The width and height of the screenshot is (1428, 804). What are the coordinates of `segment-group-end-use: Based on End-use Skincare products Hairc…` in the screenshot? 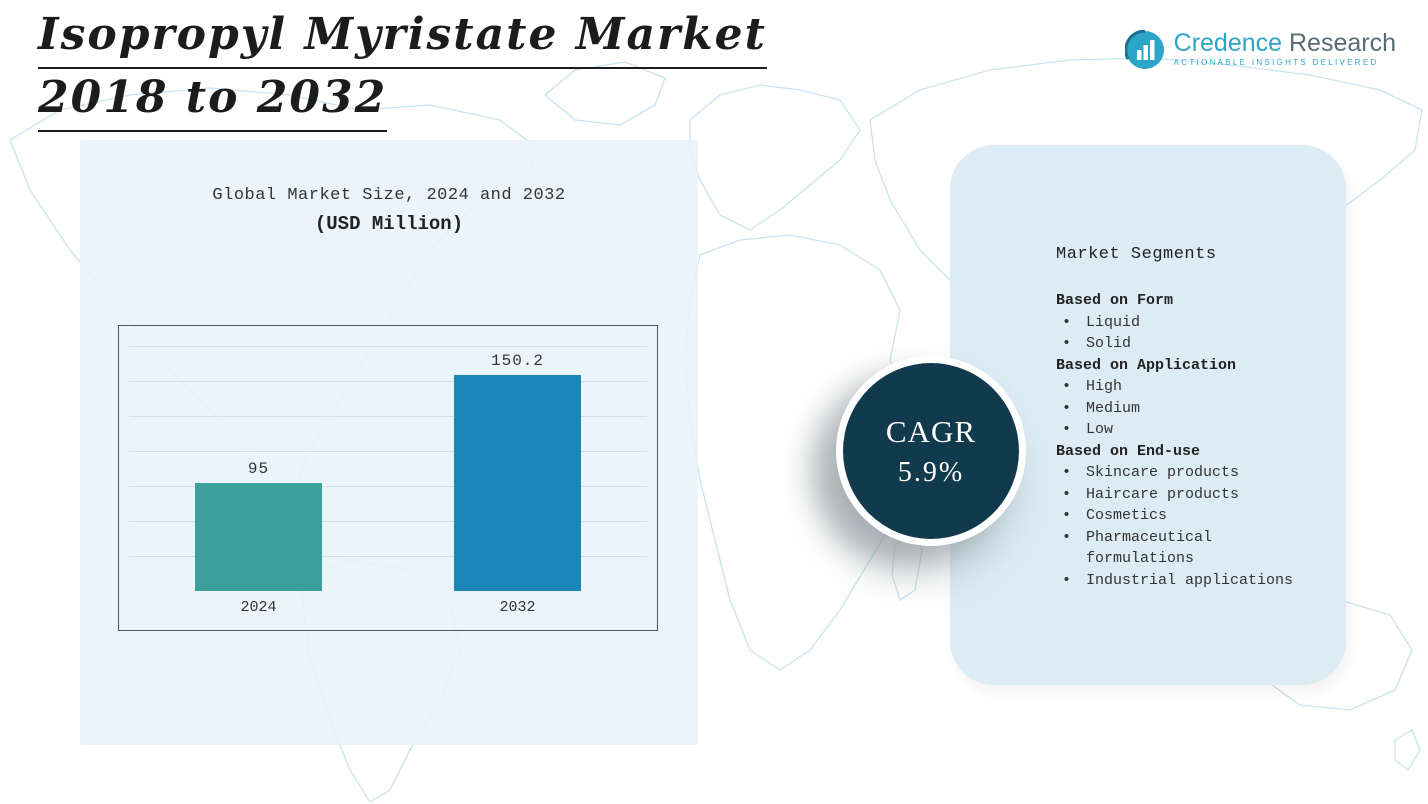 It's located at (1189, 516).